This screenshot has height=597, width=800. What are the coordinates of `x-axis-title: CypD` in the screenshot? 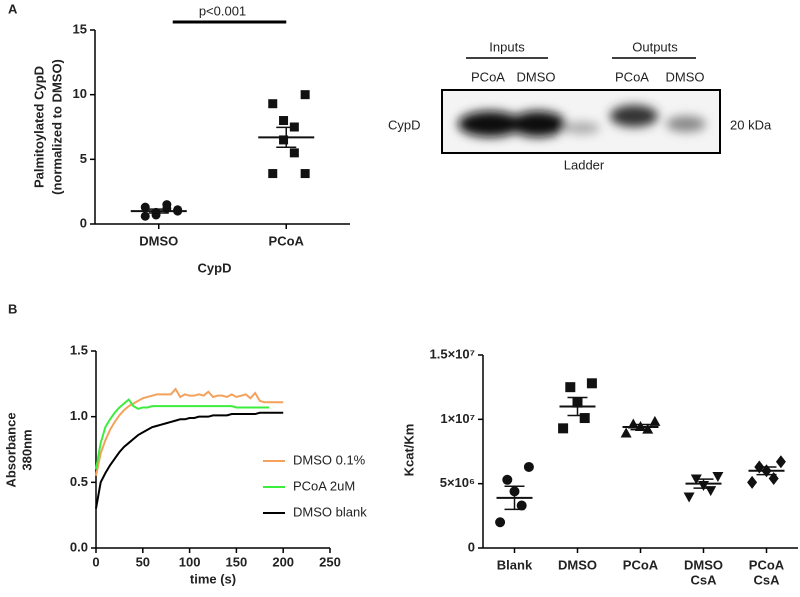 It's located at (215, 267).